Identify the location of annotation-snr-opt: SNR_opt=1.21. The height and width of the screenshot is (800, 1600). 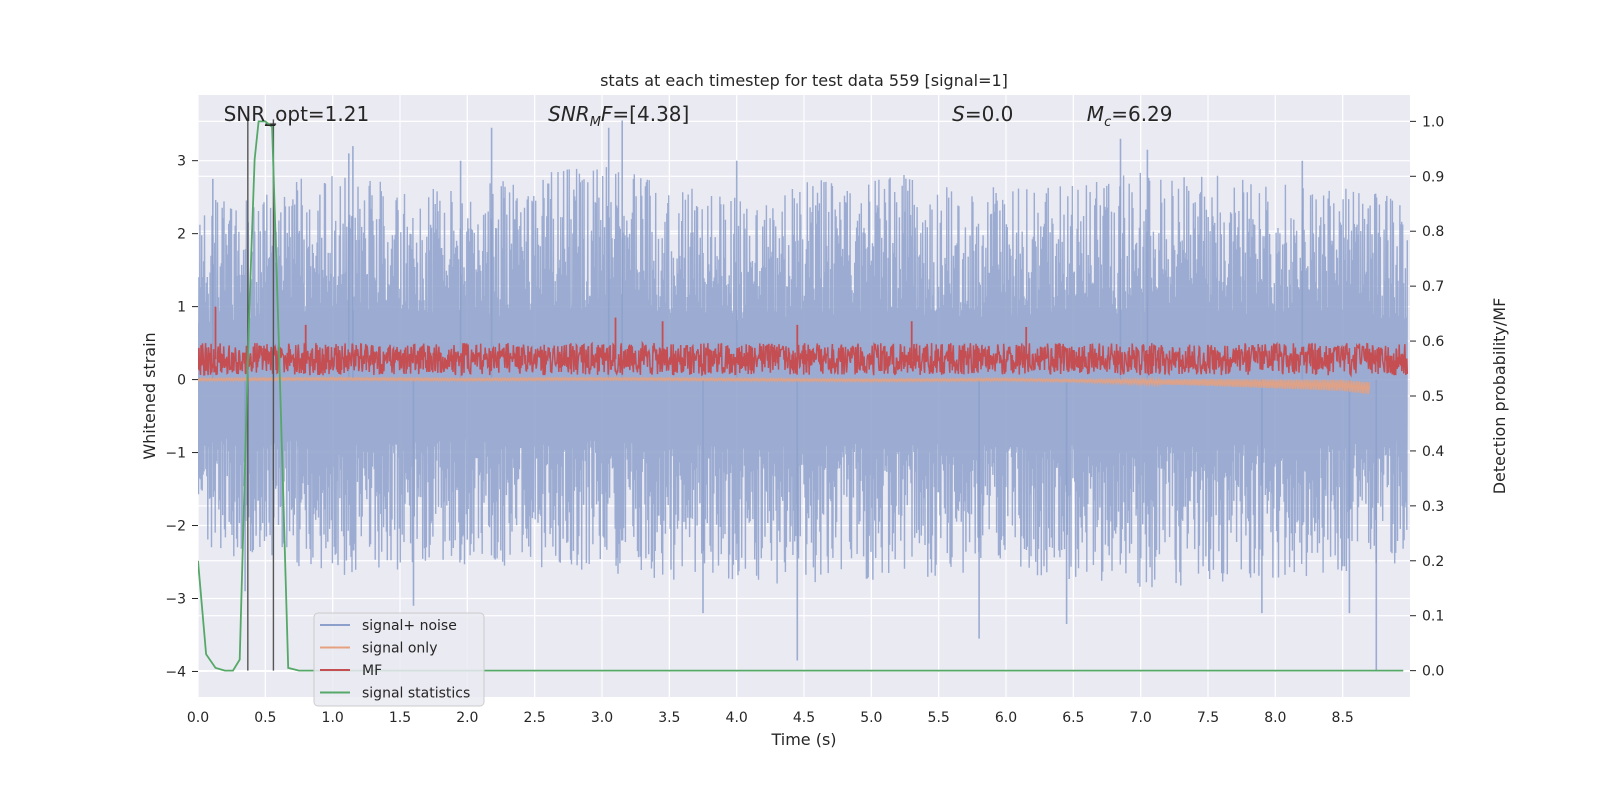
(297, 114).